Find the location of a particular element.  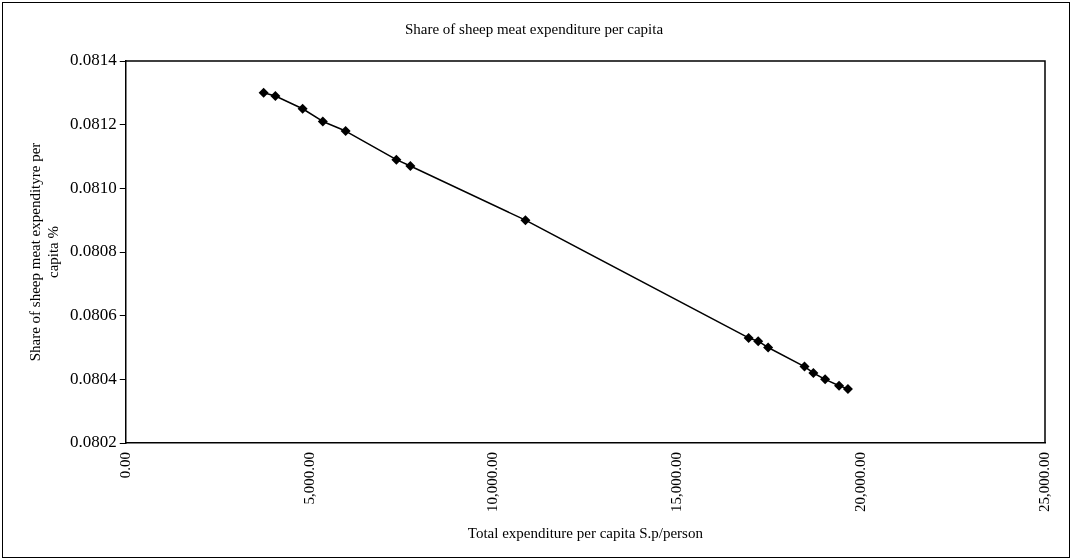

y-tick-label: 0.0808 is located at coordinates (93, 251).